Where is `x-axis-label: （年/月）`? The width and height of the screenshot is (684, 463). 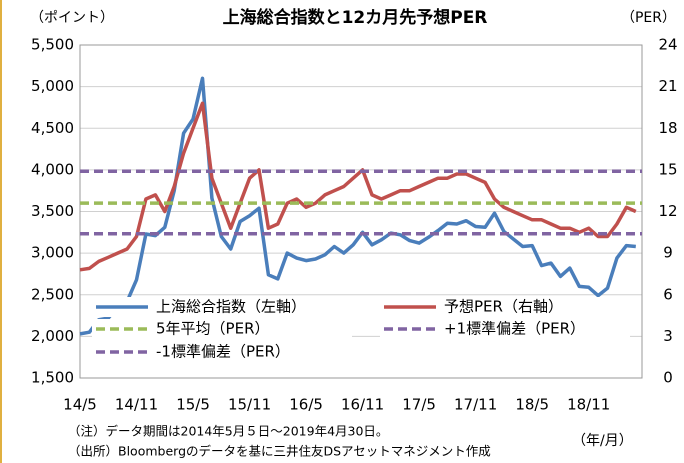
x-axis-label: （年/月） is located at coordinates (602, 441).